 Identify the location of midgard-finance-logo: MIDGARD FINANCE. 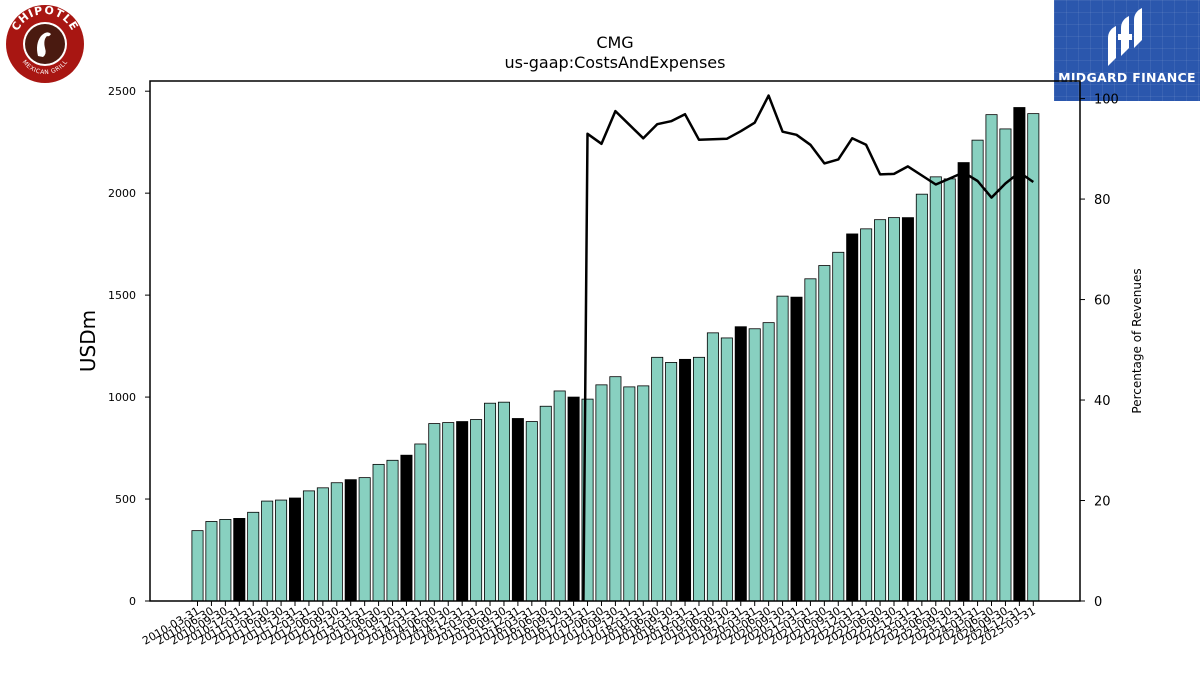
(1127, 50).